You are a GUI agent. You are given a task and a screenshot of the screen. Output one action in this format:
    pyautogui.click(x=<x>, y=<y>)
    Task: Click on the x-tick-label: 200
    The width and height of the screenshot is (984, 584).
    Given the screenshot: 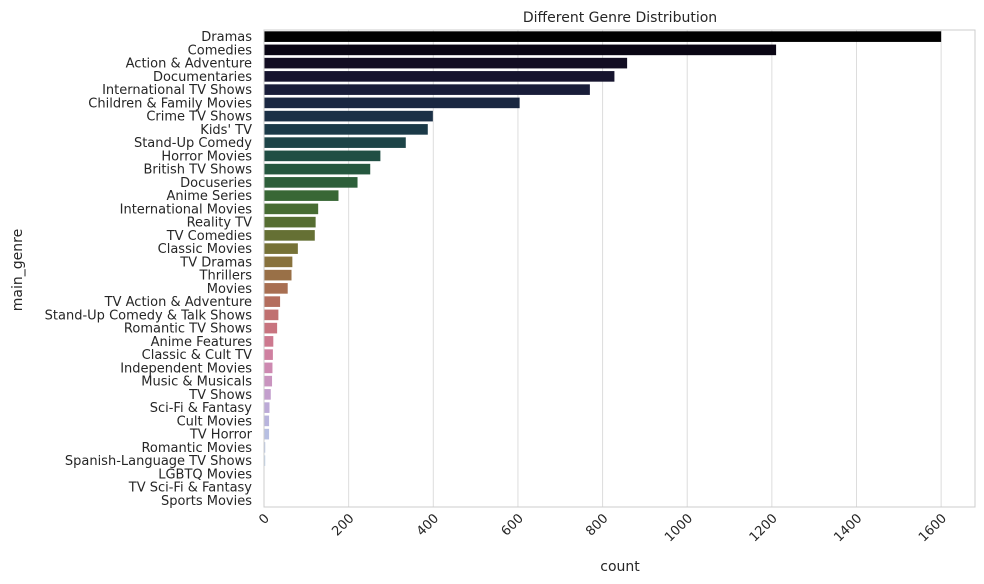 What is the action you would take?
    pyautogui.click(x=343, y=525)
    